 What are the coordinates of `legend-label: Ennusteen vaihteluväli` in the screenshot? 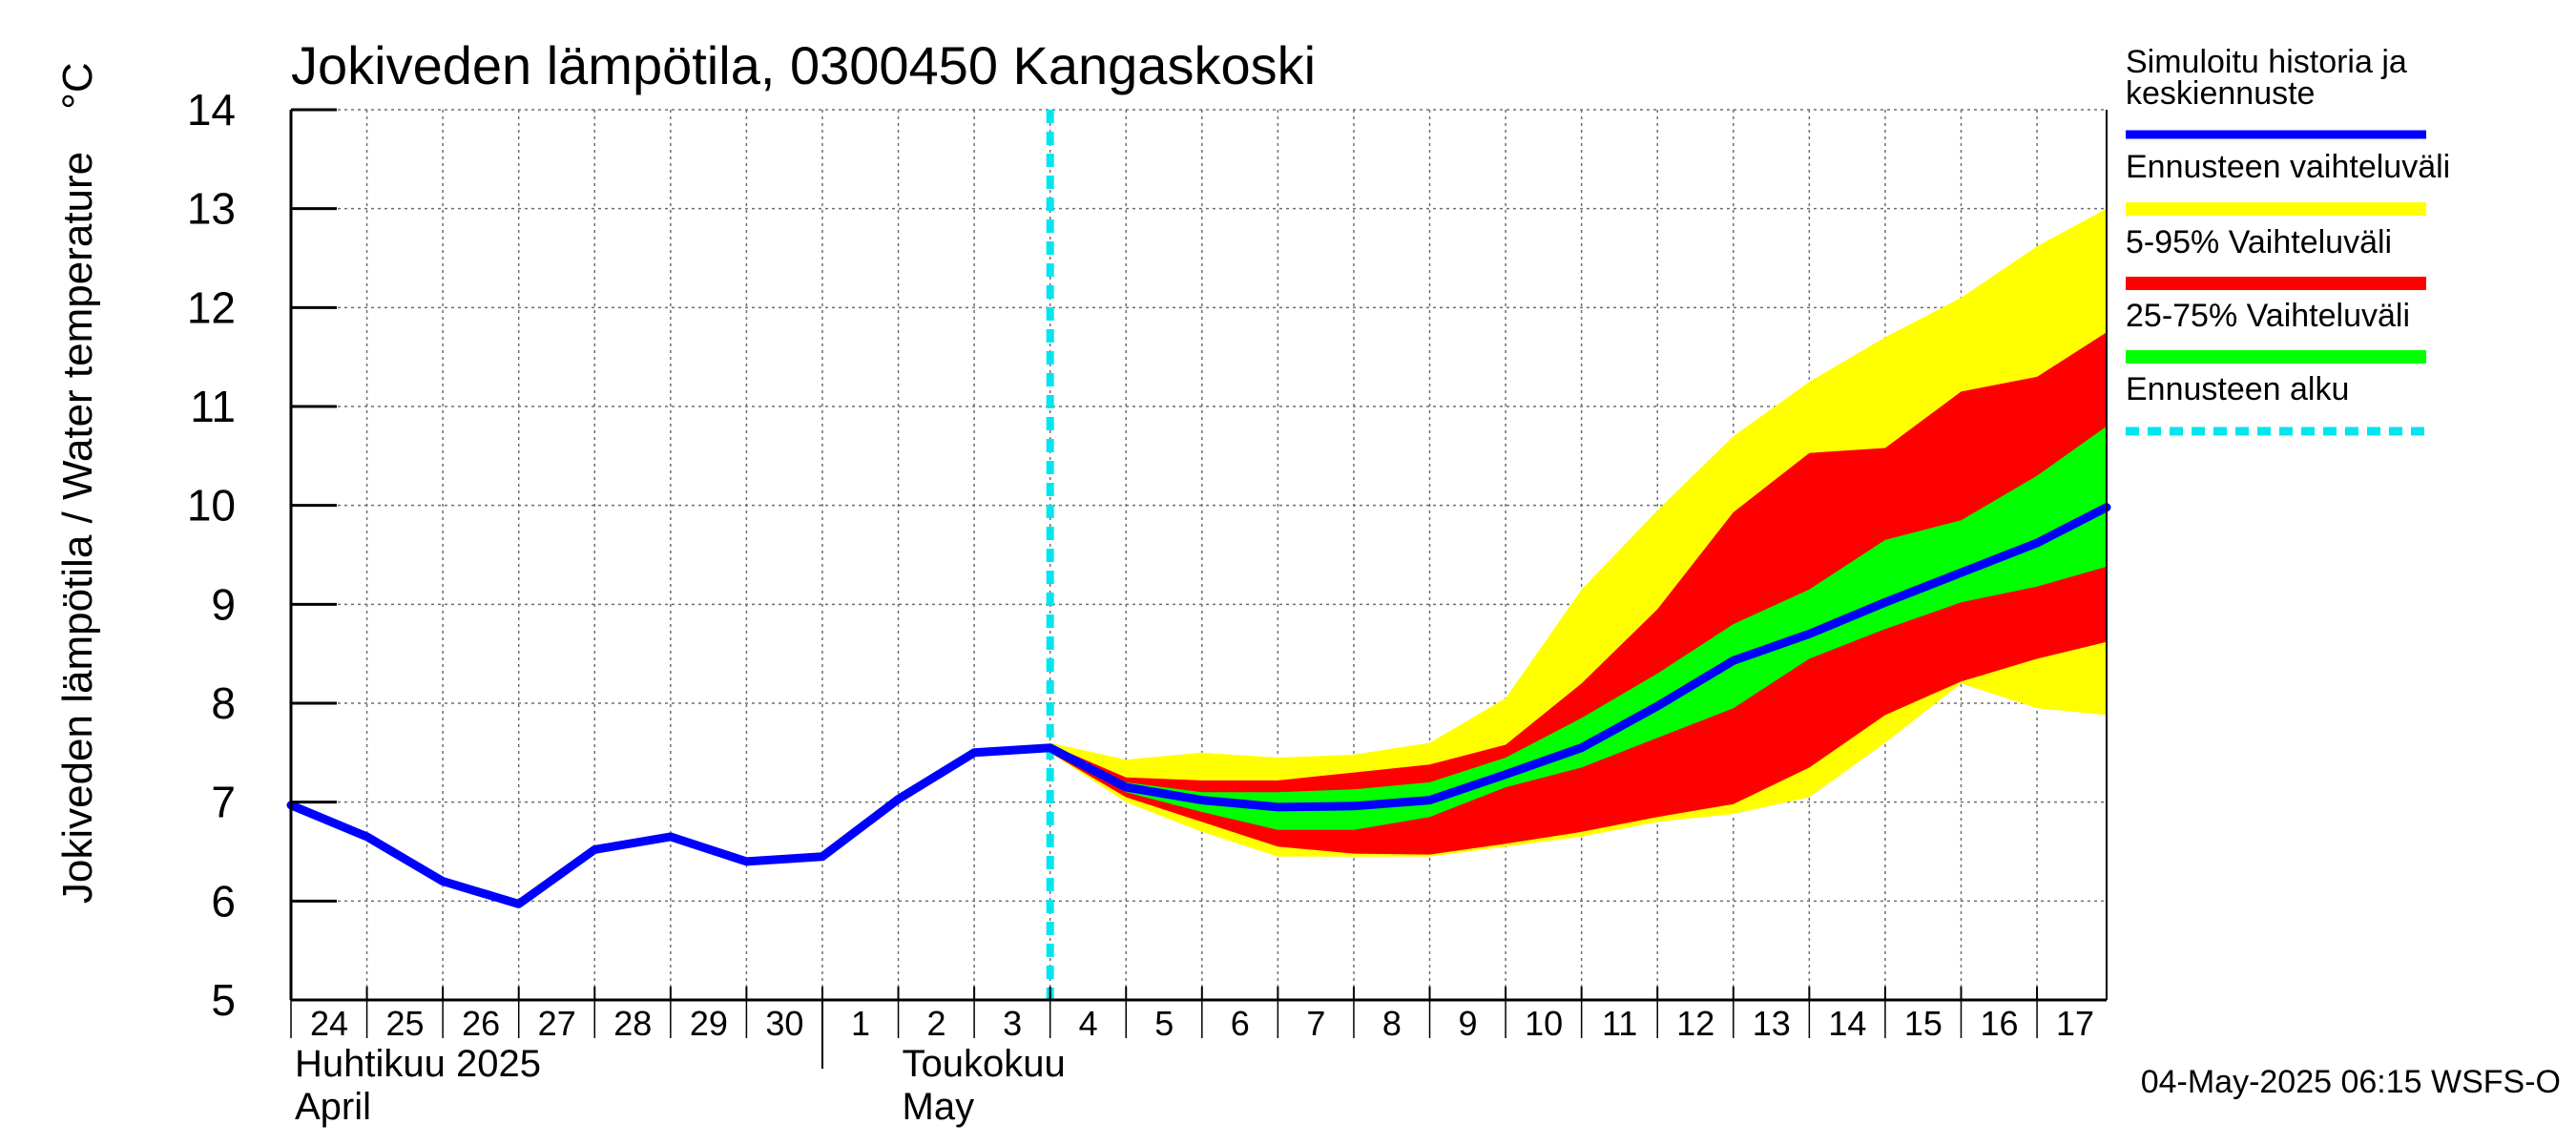 It's located at (2288, 167).